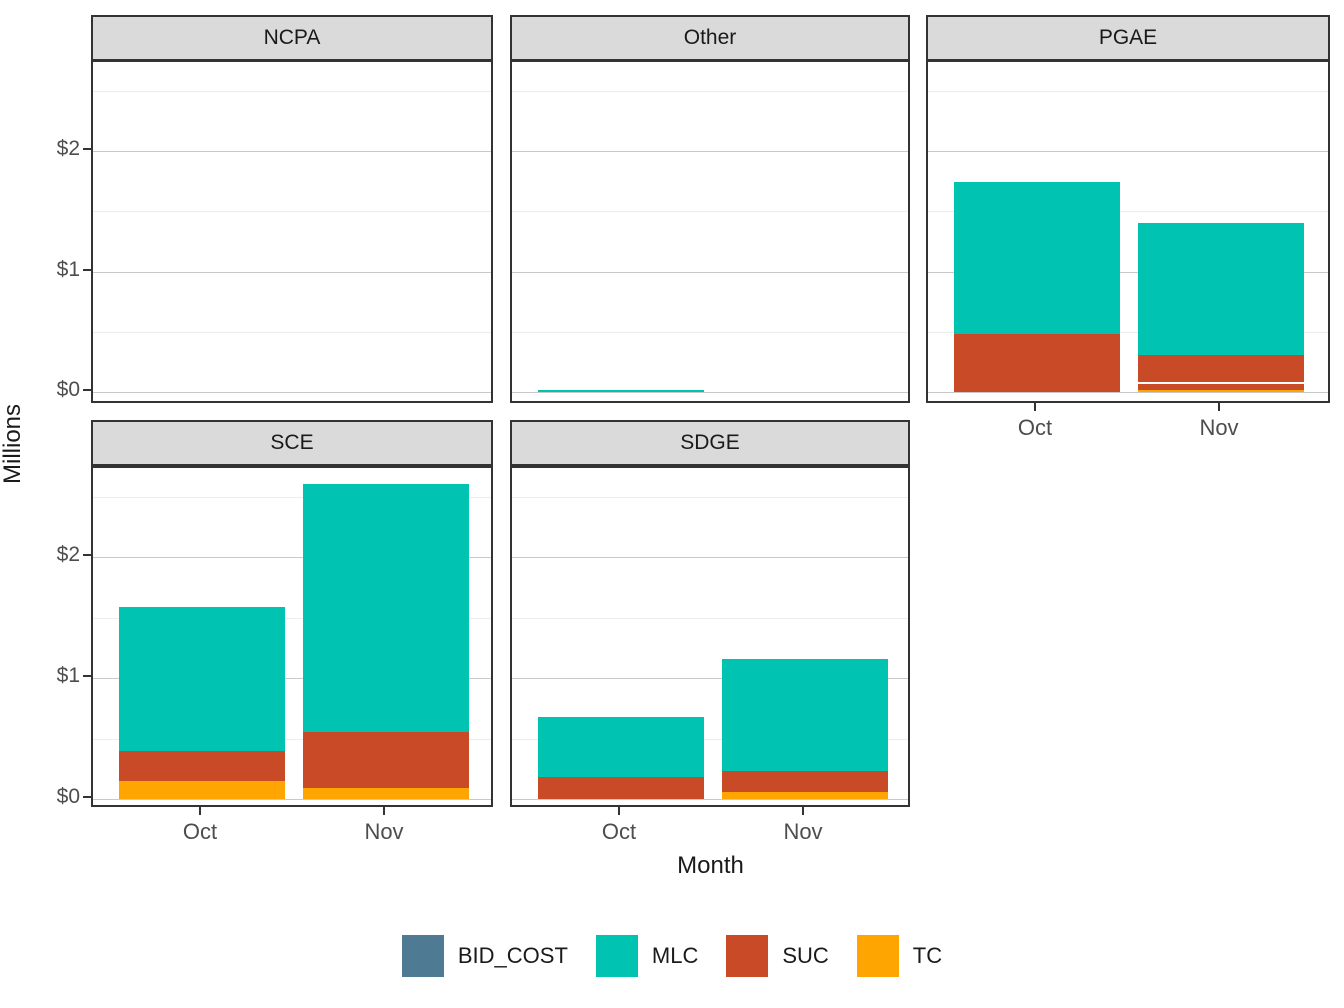 This screenshot has width=1344, height=1008. Describe the element at coordinates (805, 636) in the screenshot. I see `bar-sdge-nov` at that location.